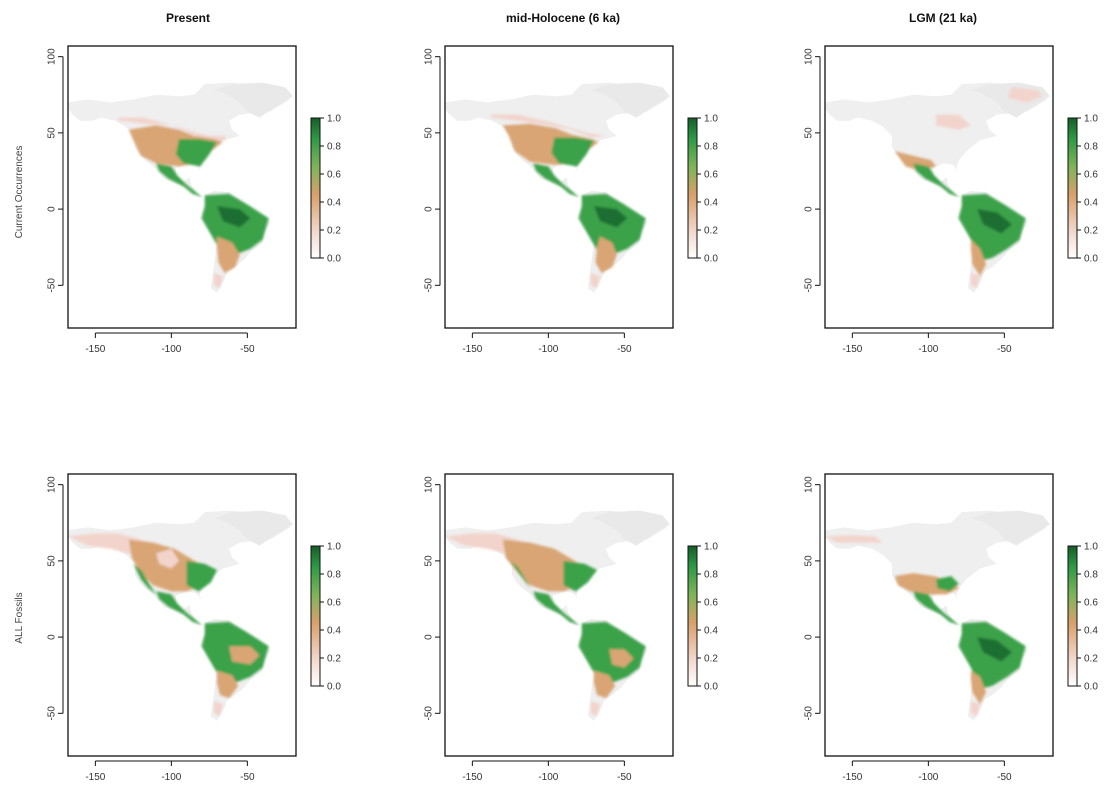 The image size is (1105, 787). Describe the element at coordinates (563, 18) in the screenshot. I see `column-title-mid-holocene: mid-Holocene (6 ka)` at that location.